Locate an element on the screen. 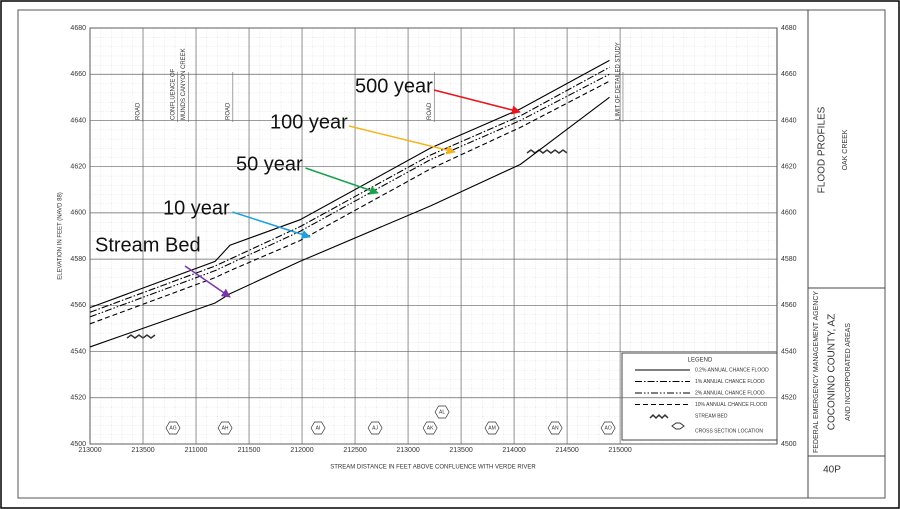 The image size is (900, 509). legend-label: STREAM BED is located at coordinates (711, 416).